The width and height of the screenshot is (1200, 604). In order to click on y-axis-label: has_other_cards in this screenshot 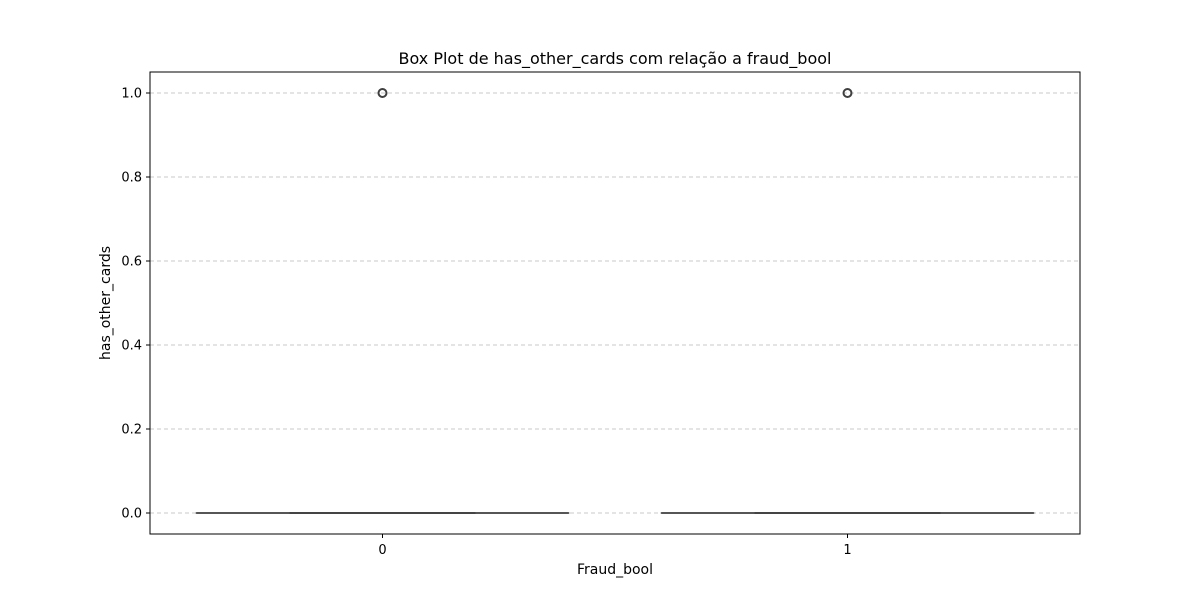, I will do `click(106, 303)`.